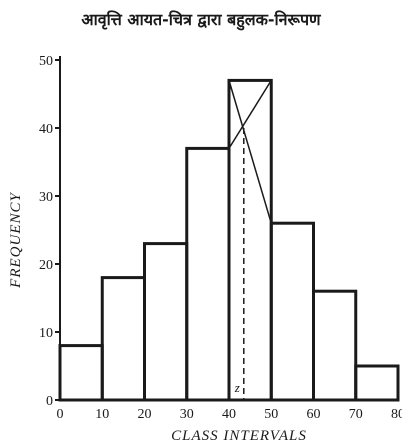  Describe the element at coordinates (60, 414) in the screenshot. I see `x-tick-label: 0` at that location.